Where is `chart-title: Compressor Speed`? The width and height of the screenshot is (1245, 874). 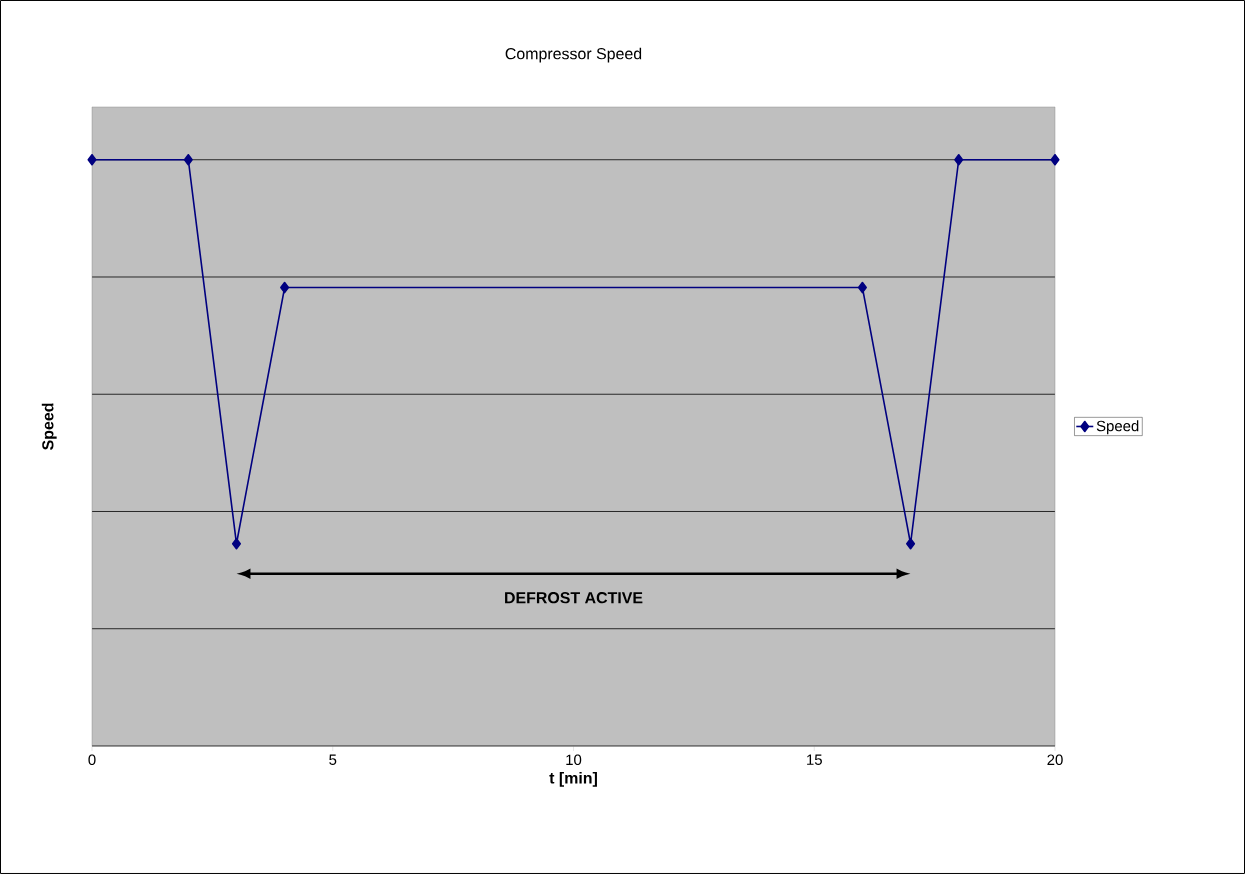
chart-title: Compressor Speed is located at coordinates (573, 55).